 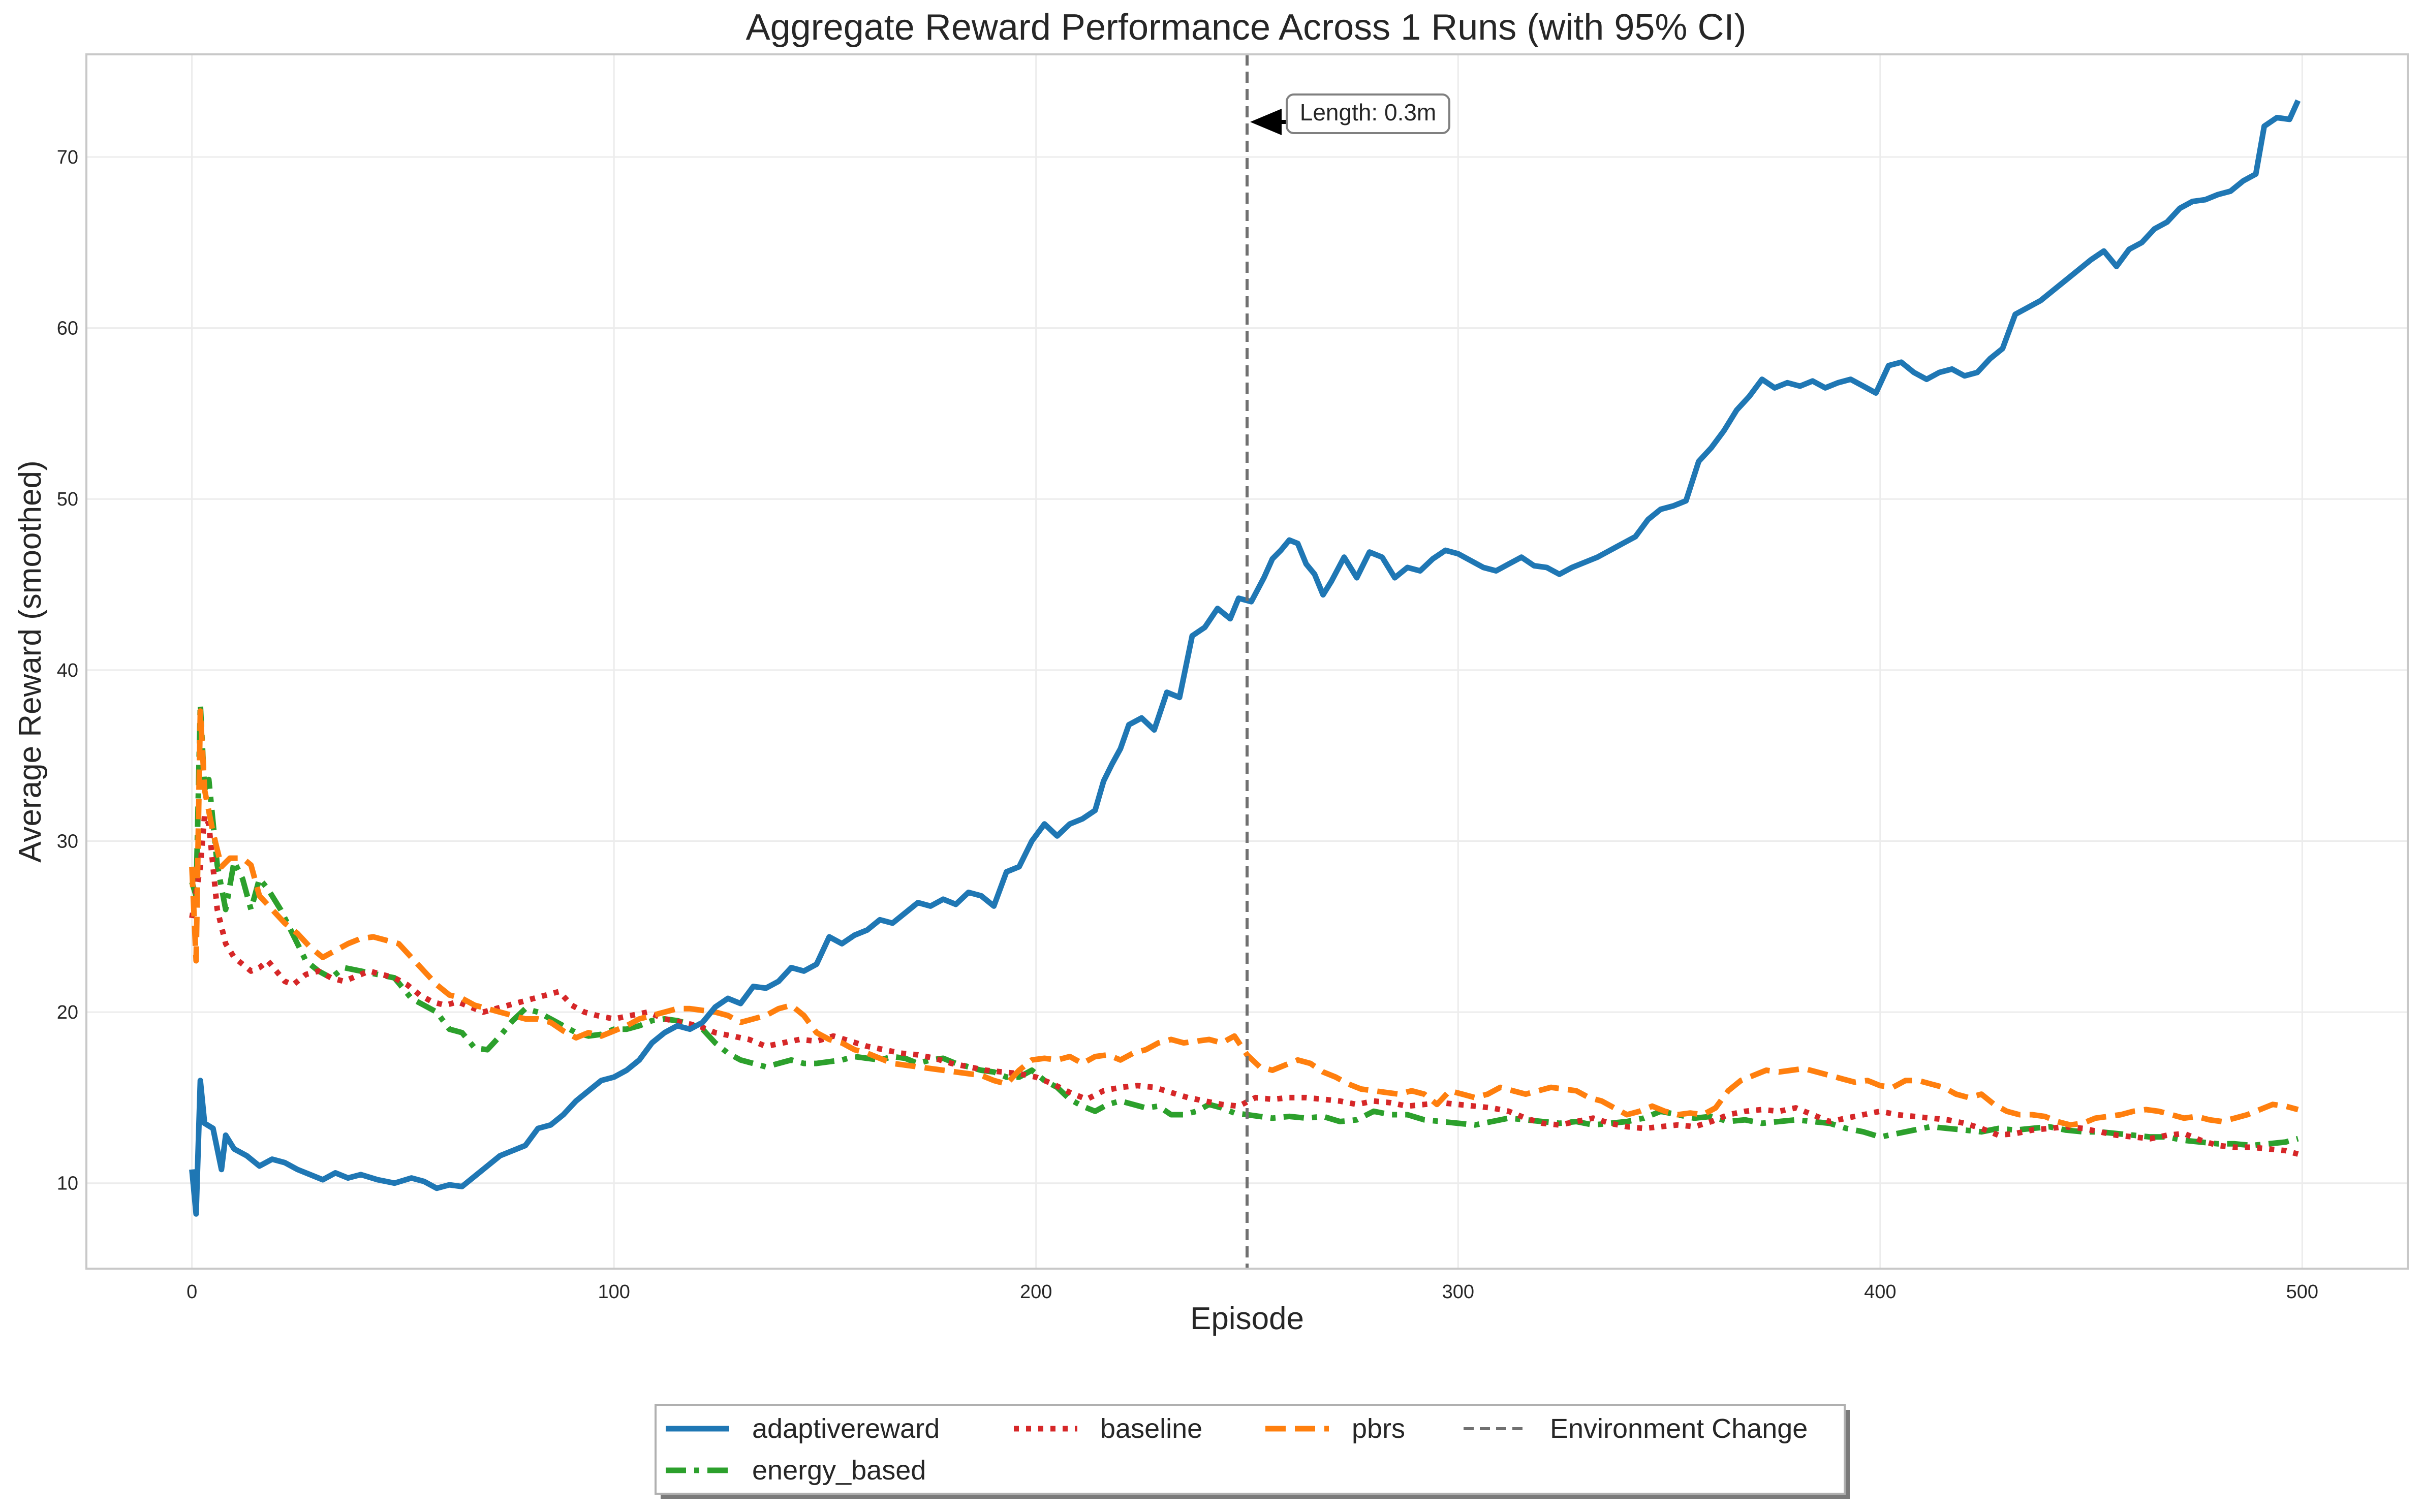 What do you see at coordinates (1036, 1292) in the screenshot?
I see `x-tick-label: 200` at bounding box center [1036, 1292].